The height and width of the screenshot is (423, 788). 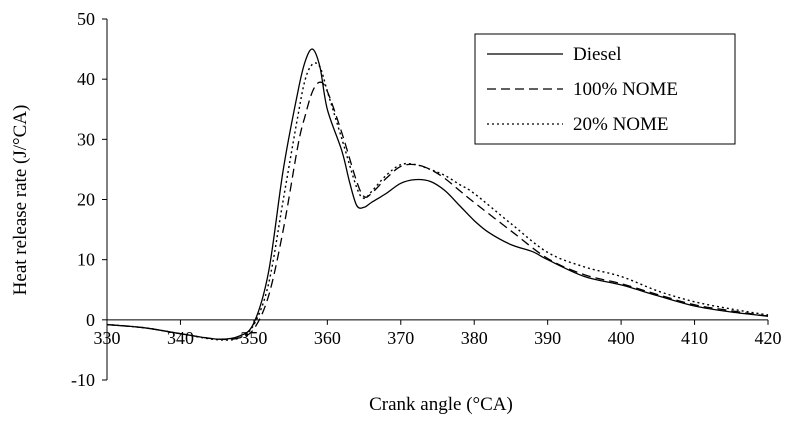 What do you see at coordinates (625, 89) in the screenshot?
I see `legend-entry: 100% NOME` at bounding box center [625, 89].